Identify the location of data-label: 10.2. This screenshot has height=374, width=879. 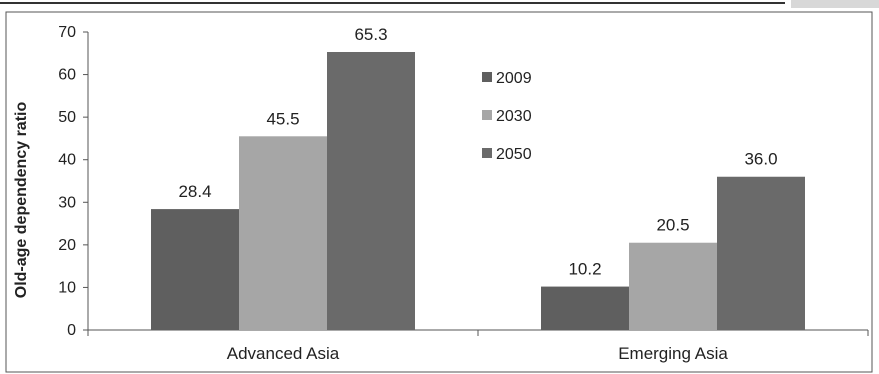
(584, 269).